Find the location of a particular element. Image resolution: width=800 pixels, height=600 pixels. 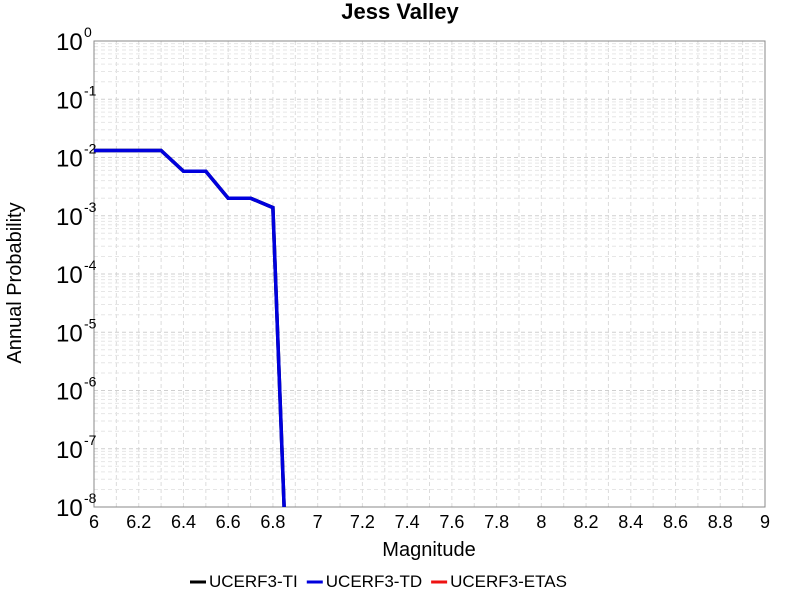

x-tick-label: 6.6 is located at coordinates (228, 522).